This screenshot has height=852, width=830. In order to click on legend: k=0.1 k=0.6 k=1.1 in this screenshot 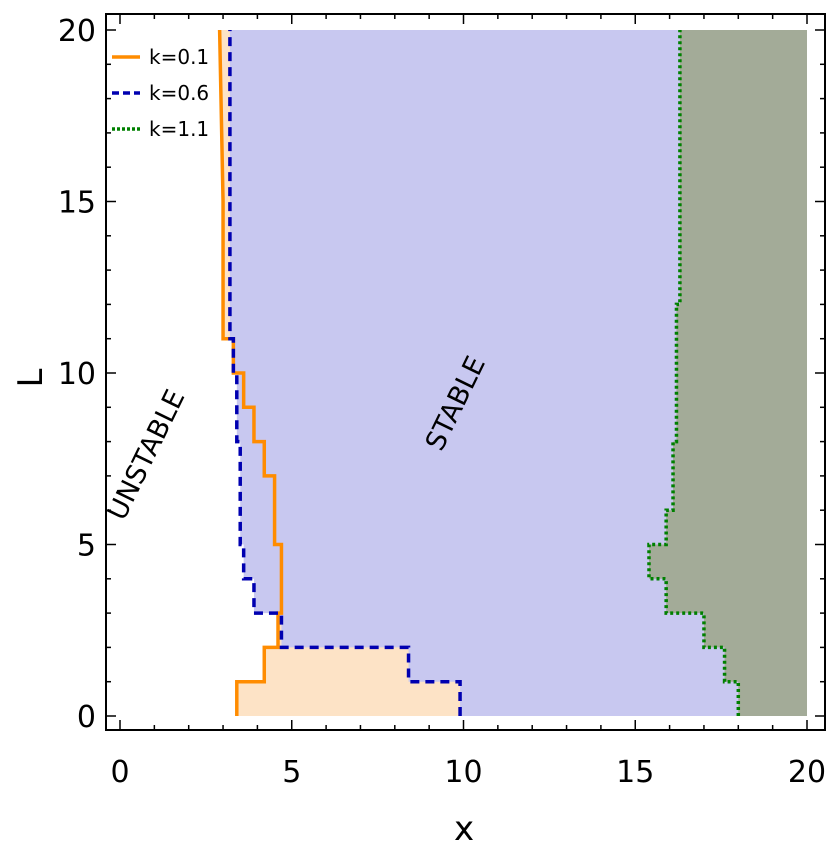, I will do `click(160, 93)`.